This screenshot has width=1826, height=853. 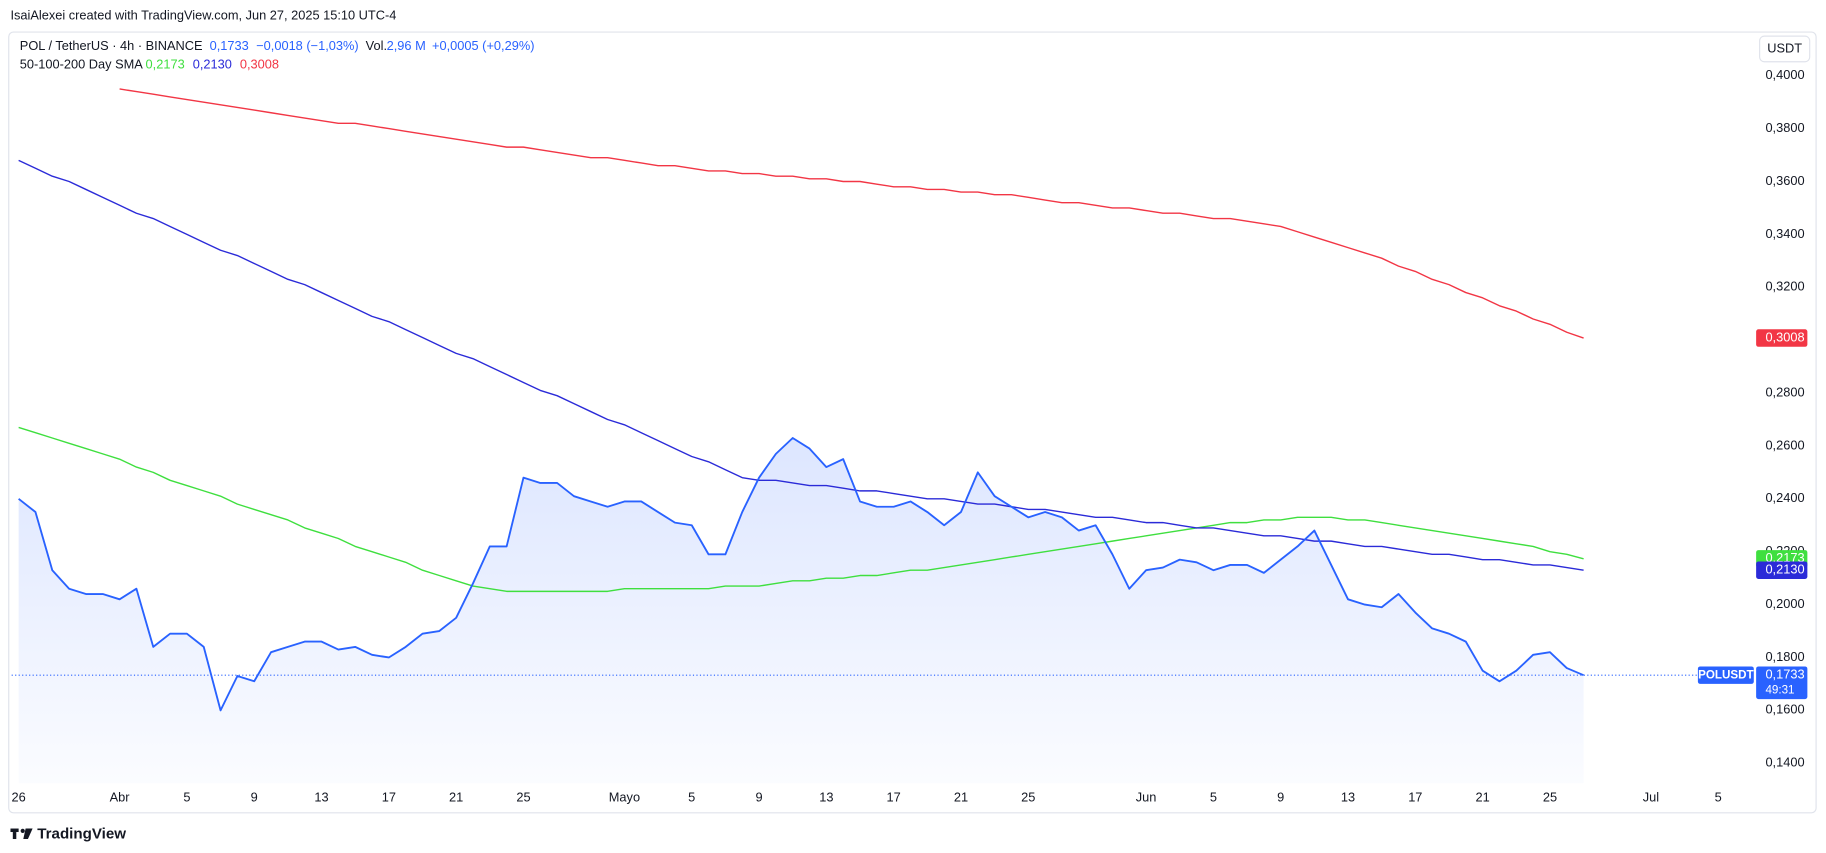 What do you see at coordinates (120, 797) in the screenshot?
I see `x-tick-label: Abr` at bounding box center [120, 797].